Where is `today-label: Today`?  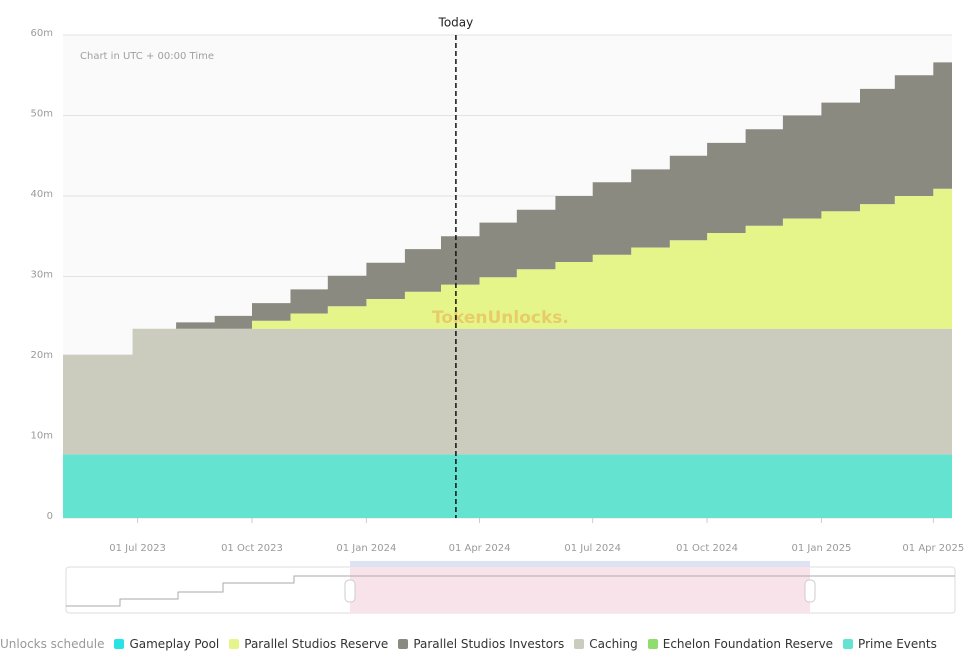 today-label: Today is located at coordinates (456, 23).